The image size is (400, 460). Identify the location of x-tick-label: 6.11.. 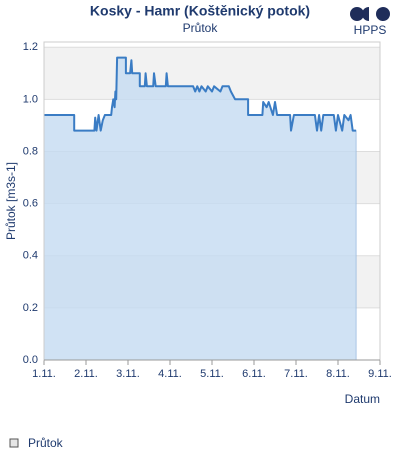
(254, 374).